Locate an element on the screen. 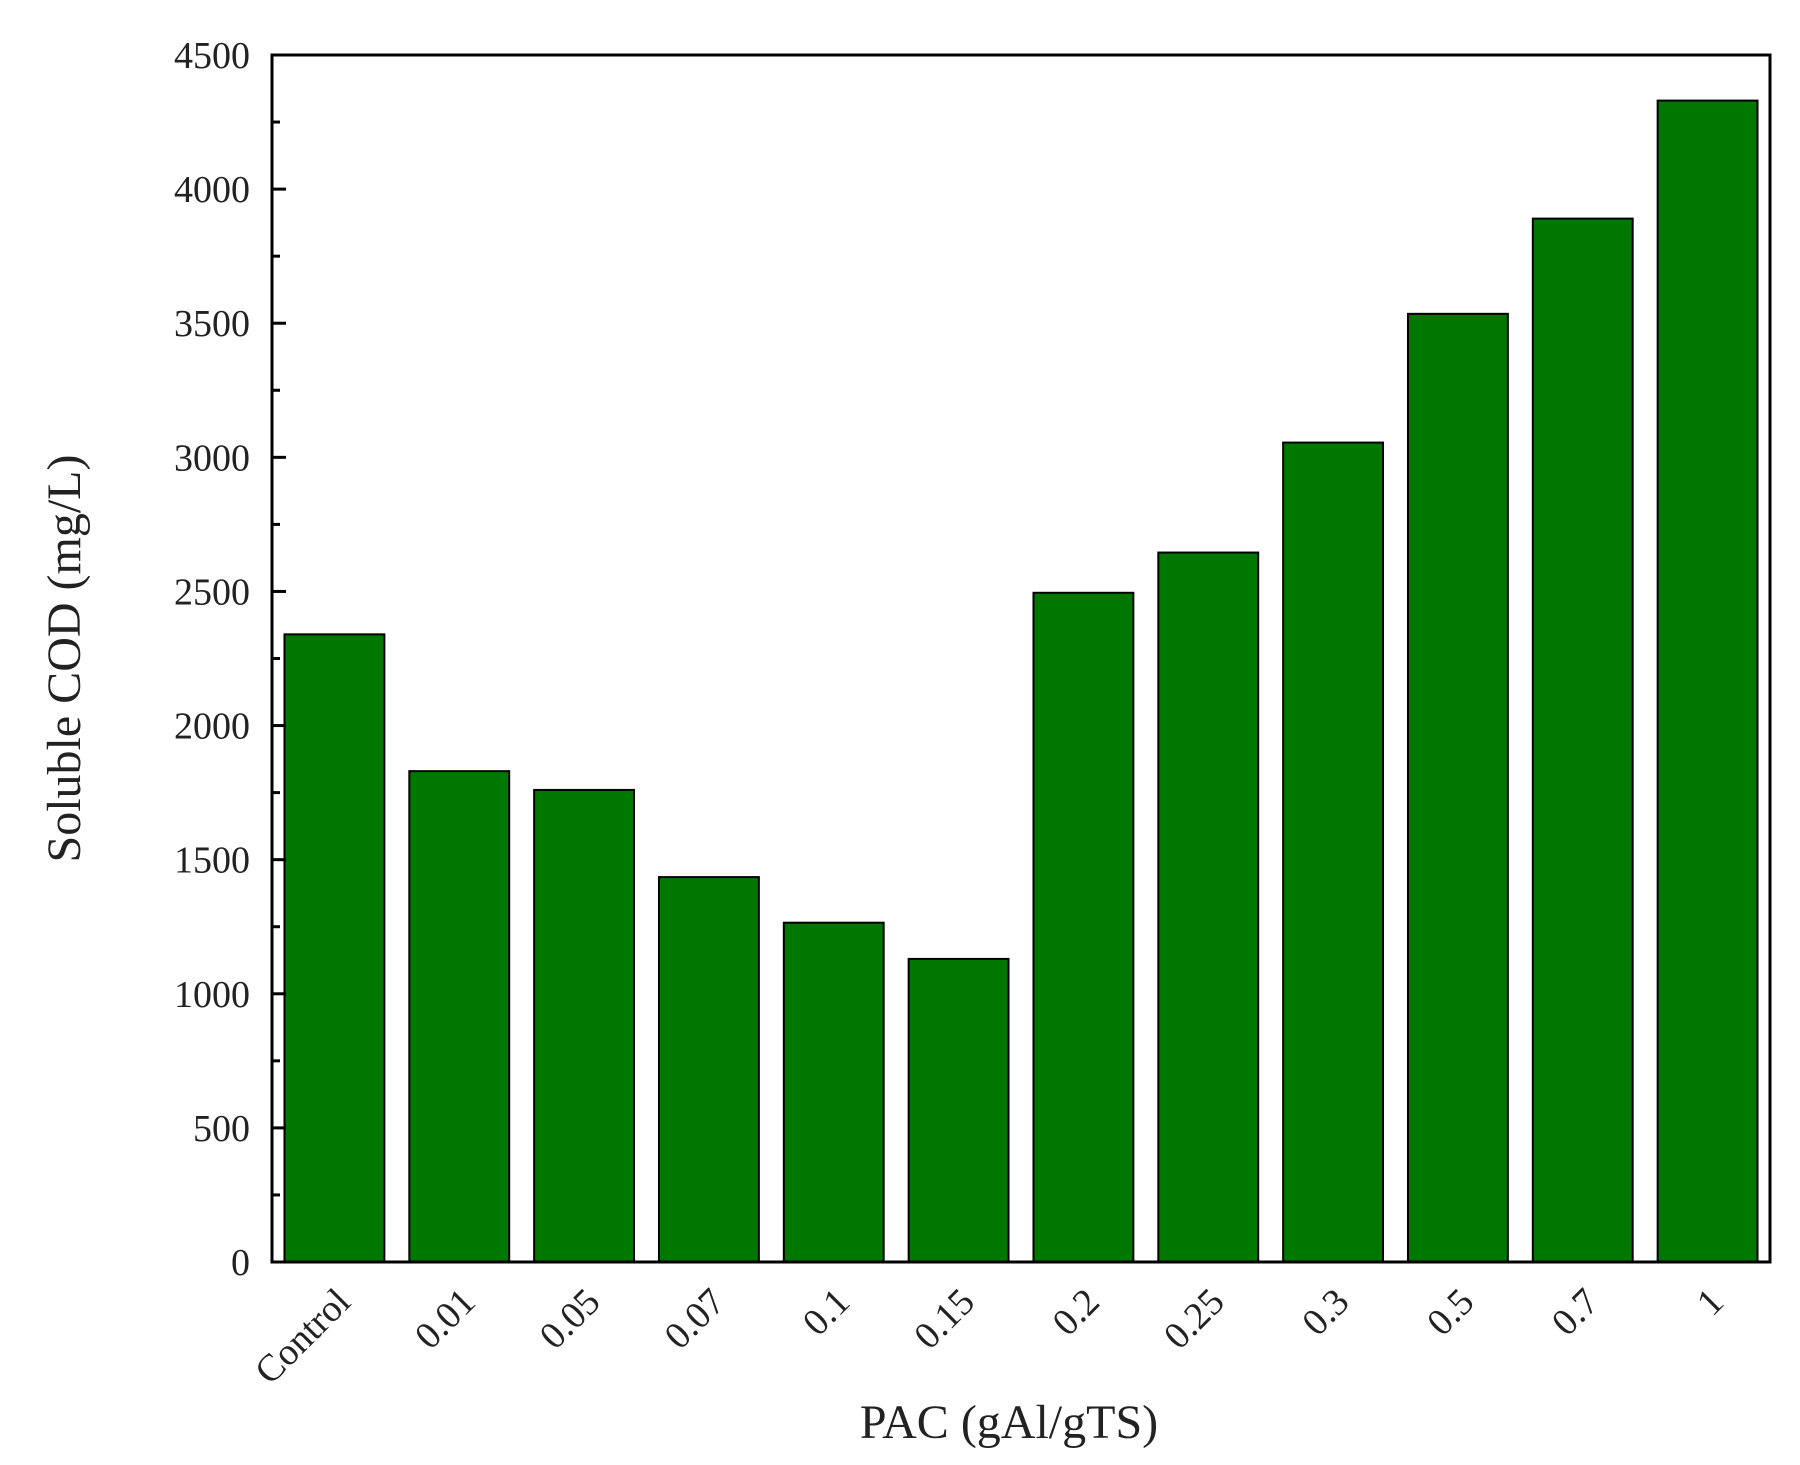  y-tick-label: 1500 is located at coordinates (212, 861).